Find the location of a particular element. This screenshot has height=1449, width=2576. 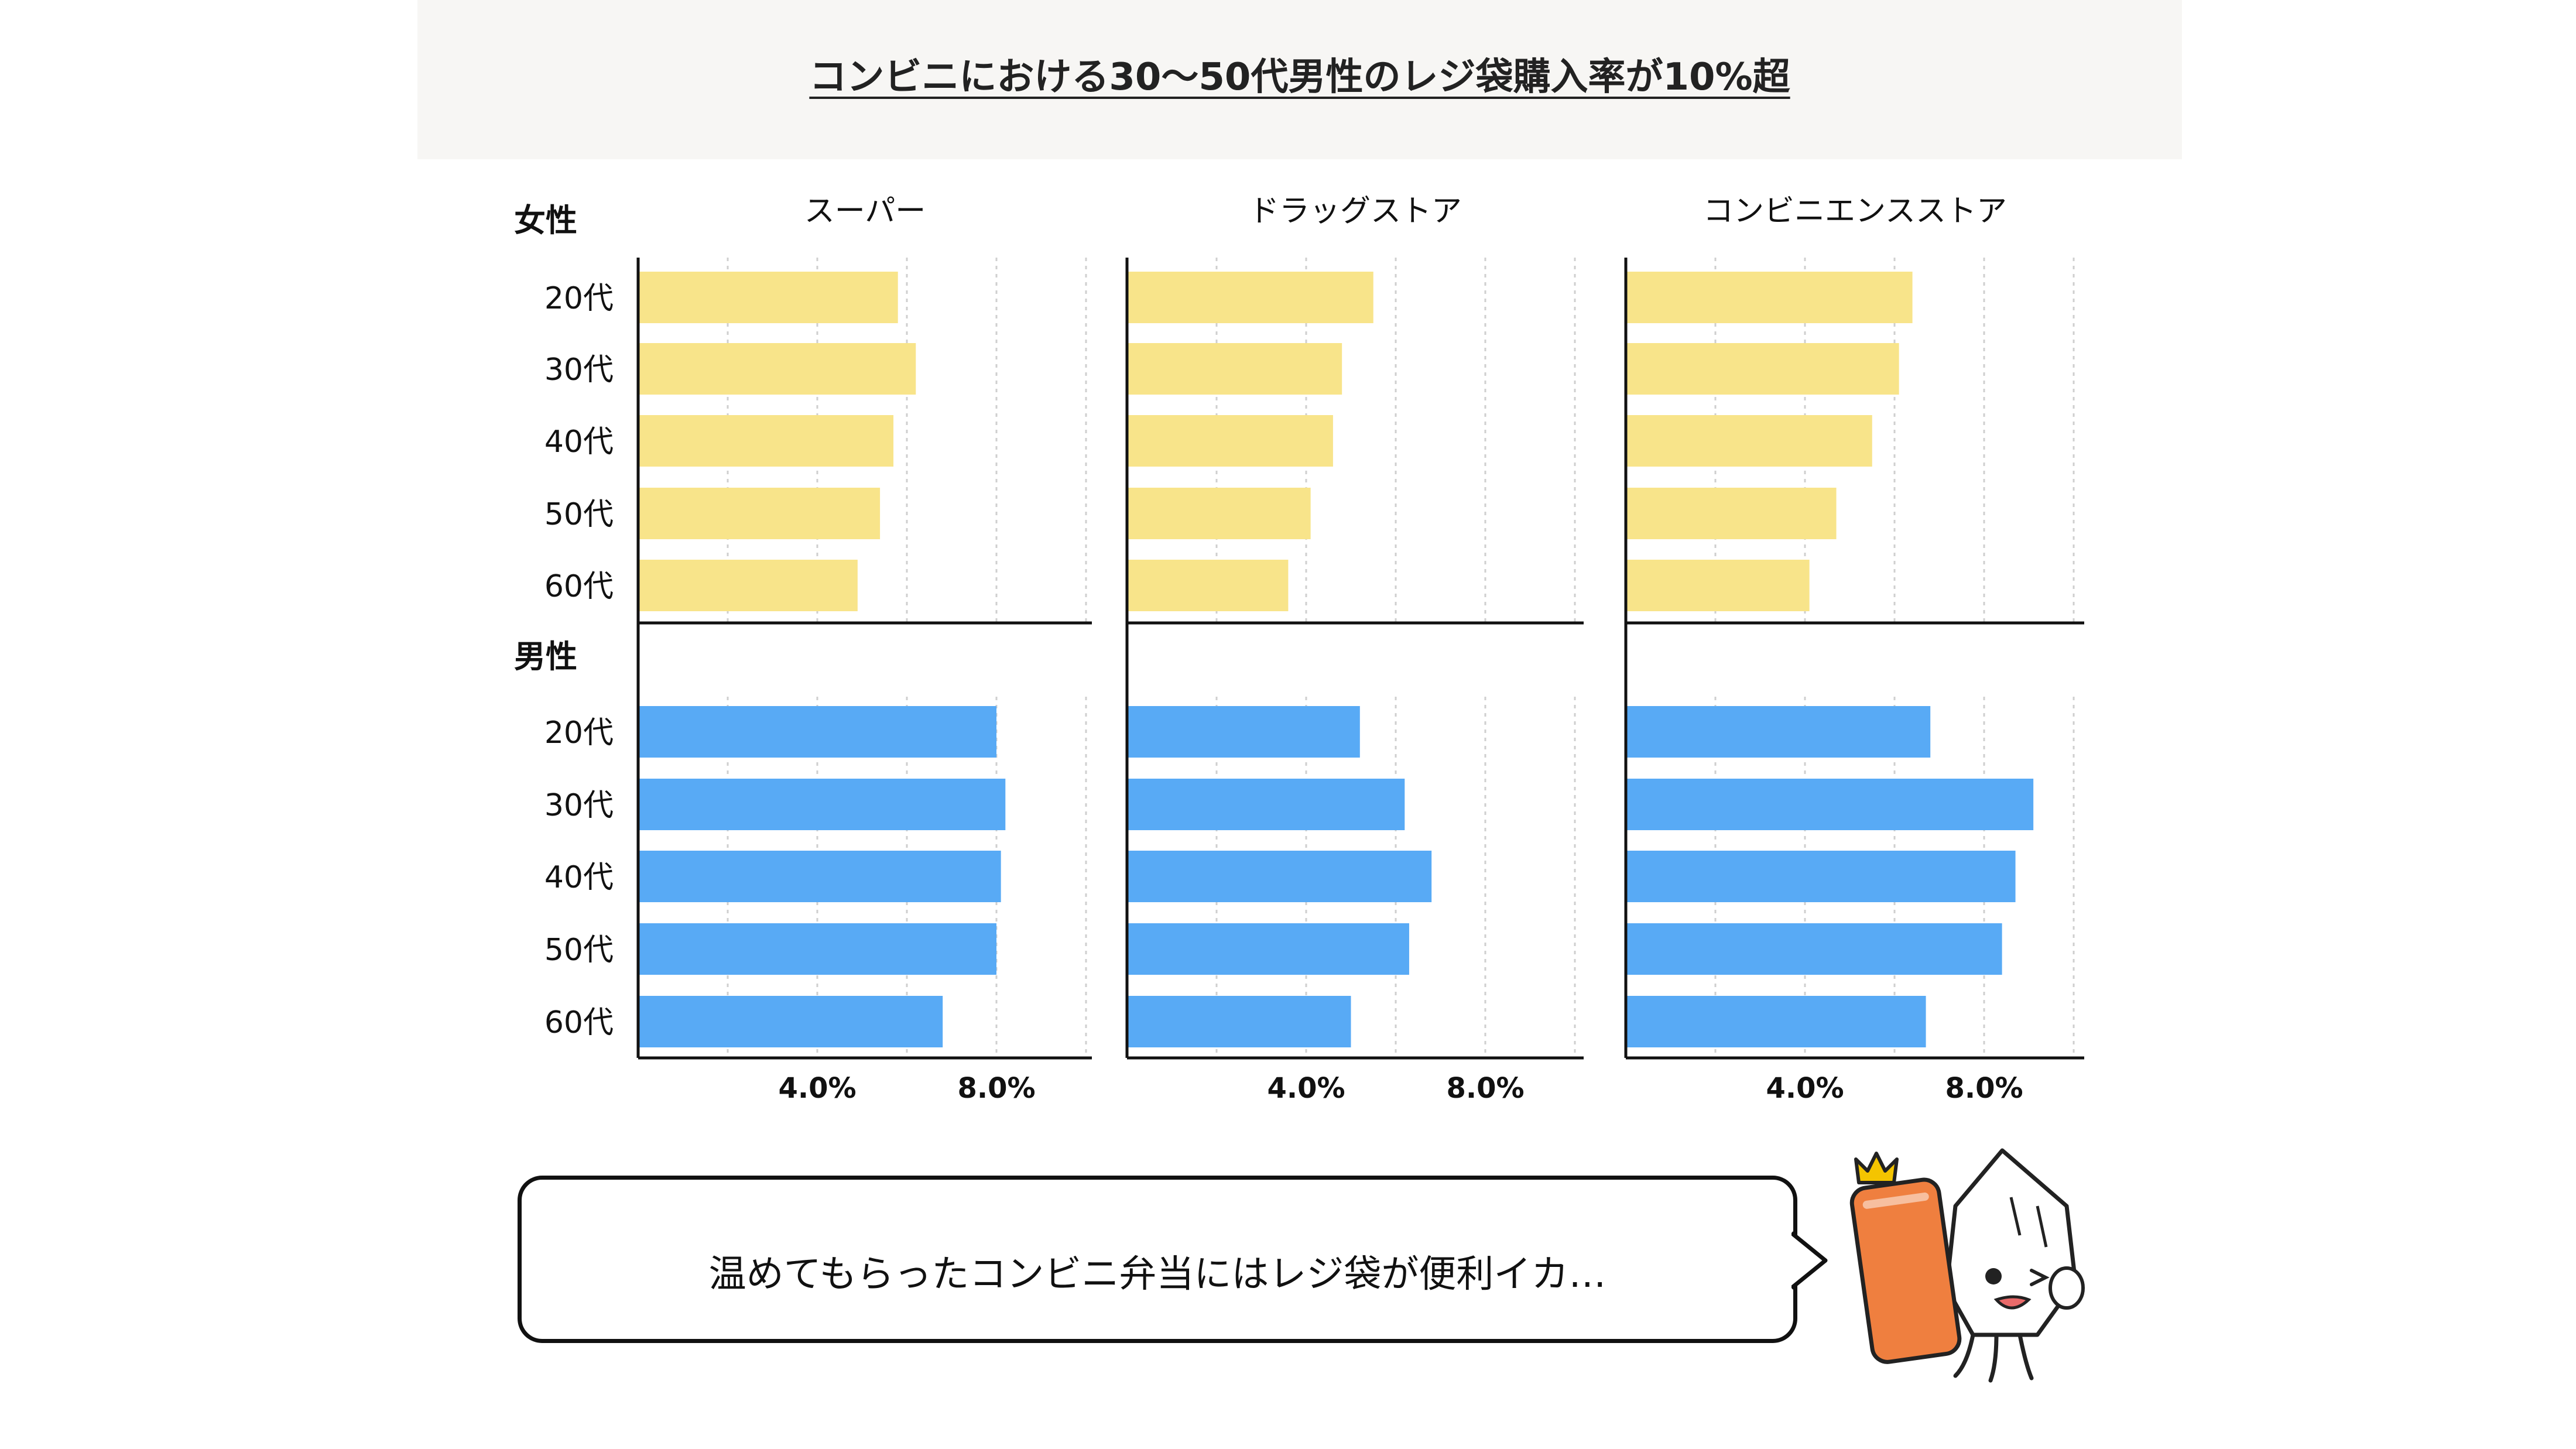

group-label-female: 女性 is located at coordinates (545, 220).